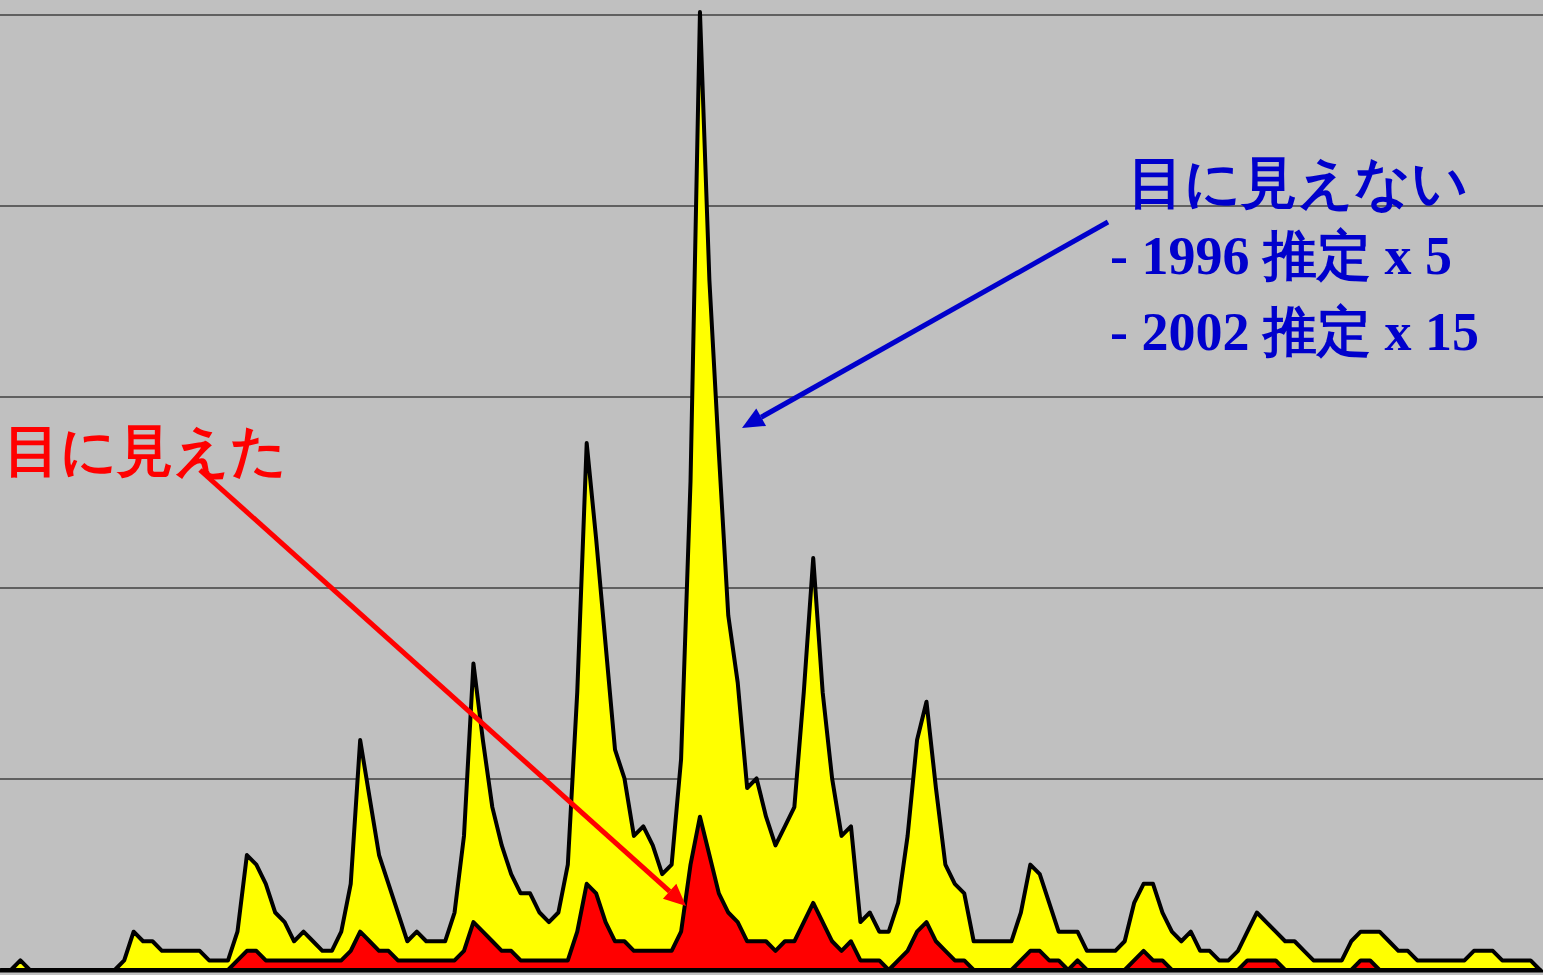 The height and width of the screenshot is (975, 1543). Describe the element at coordinates (1281, 256) in the screenshot. I see `annotation: - 1996 推定 x 5` at that location.